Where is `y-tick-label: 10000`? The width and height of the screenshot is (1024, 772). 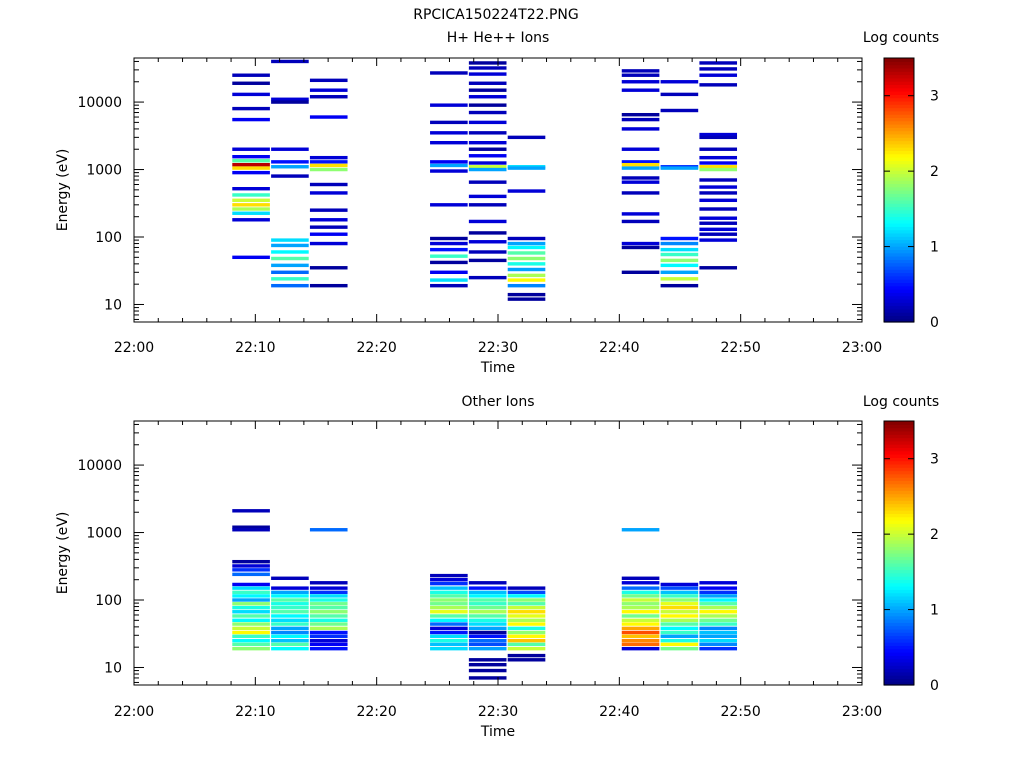
y-tick-label: 10000 is located at coordinates (99, 466).